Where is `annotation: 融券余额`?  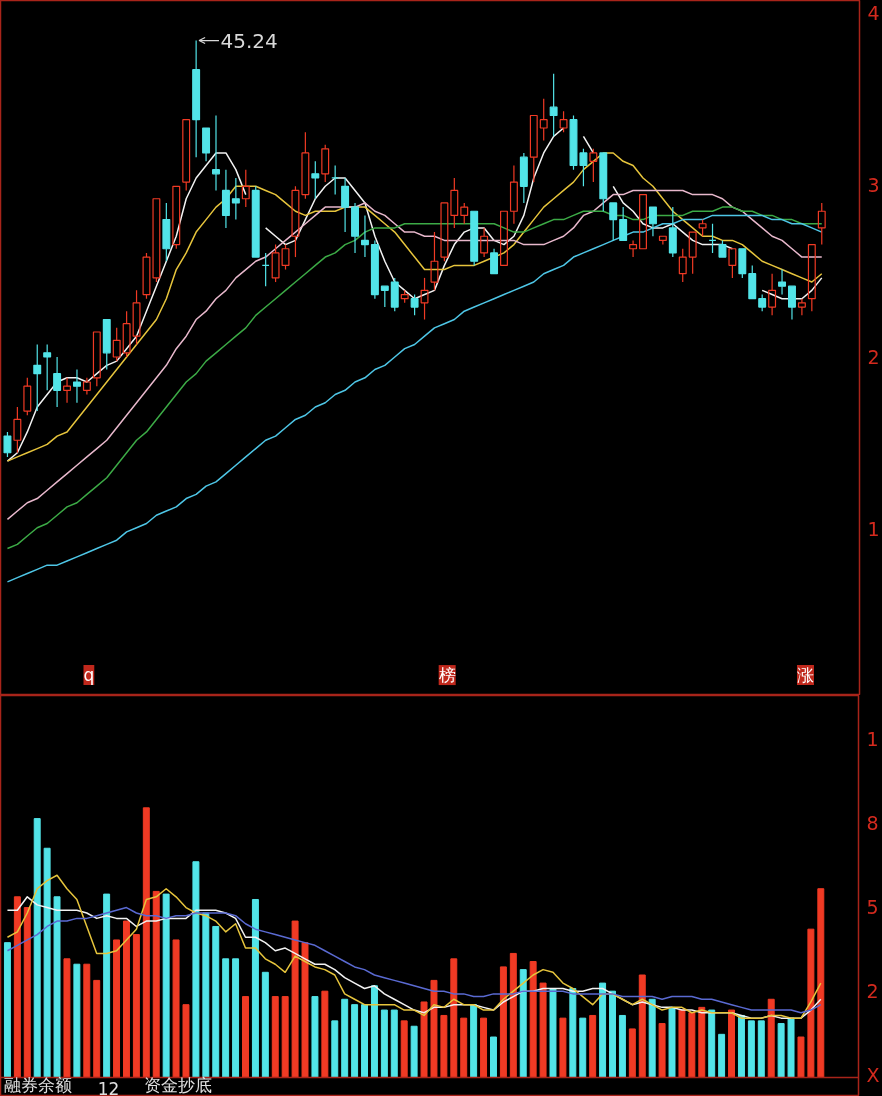
annotation: 融券余额 is located at coordinates (38, 1084).